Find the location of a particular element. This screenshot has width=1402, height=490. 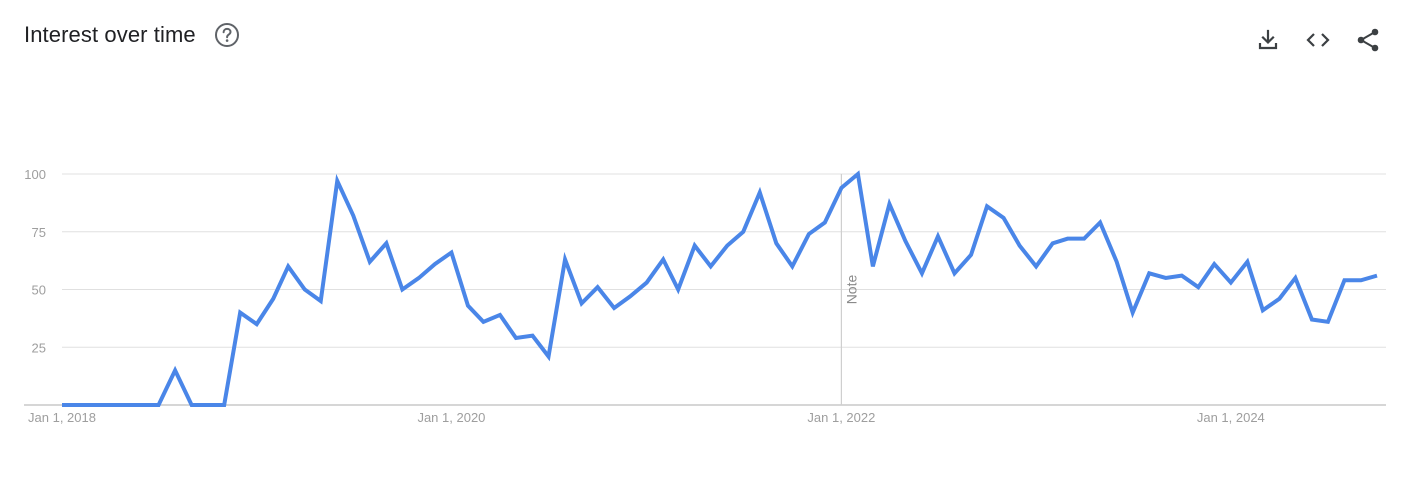

help-circle-icon is located at coordinates (227, 35).